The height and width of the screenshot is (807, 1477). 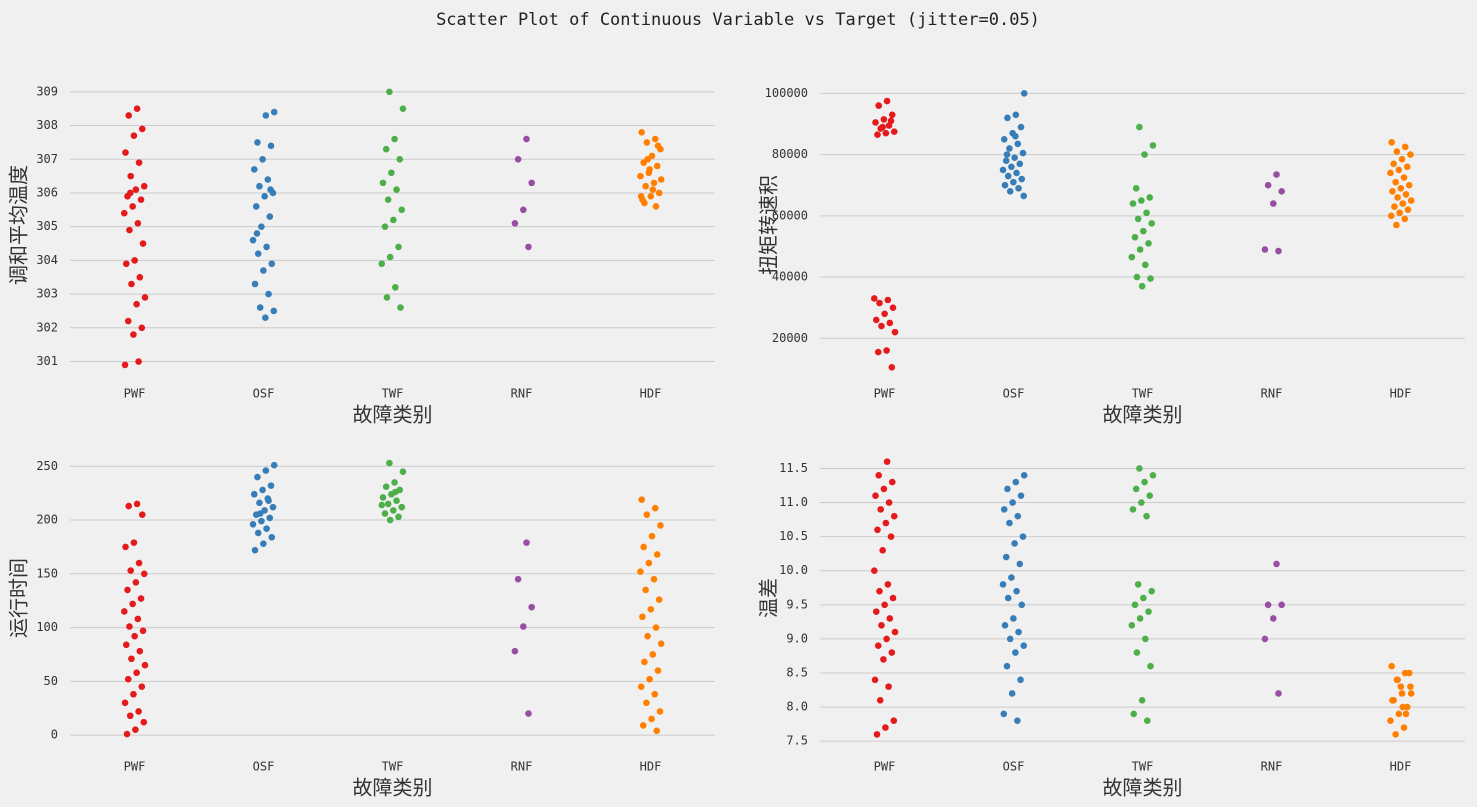 What do you see at coordinates (393, 788) in the screenshot?
I see `x-axis-label: 故障类别` at bounding box center [393, 788].